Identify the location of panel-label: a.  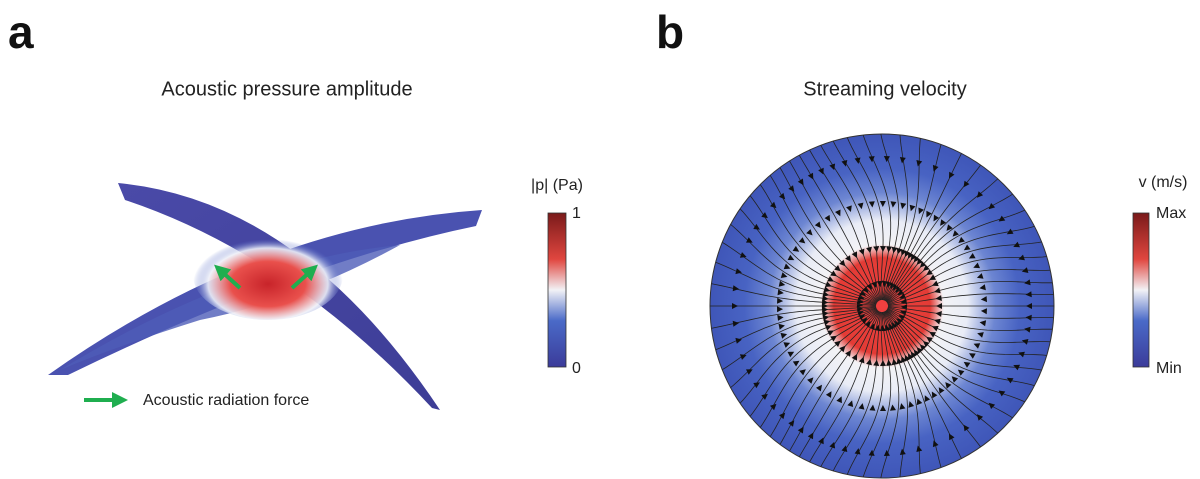
(21, 32).